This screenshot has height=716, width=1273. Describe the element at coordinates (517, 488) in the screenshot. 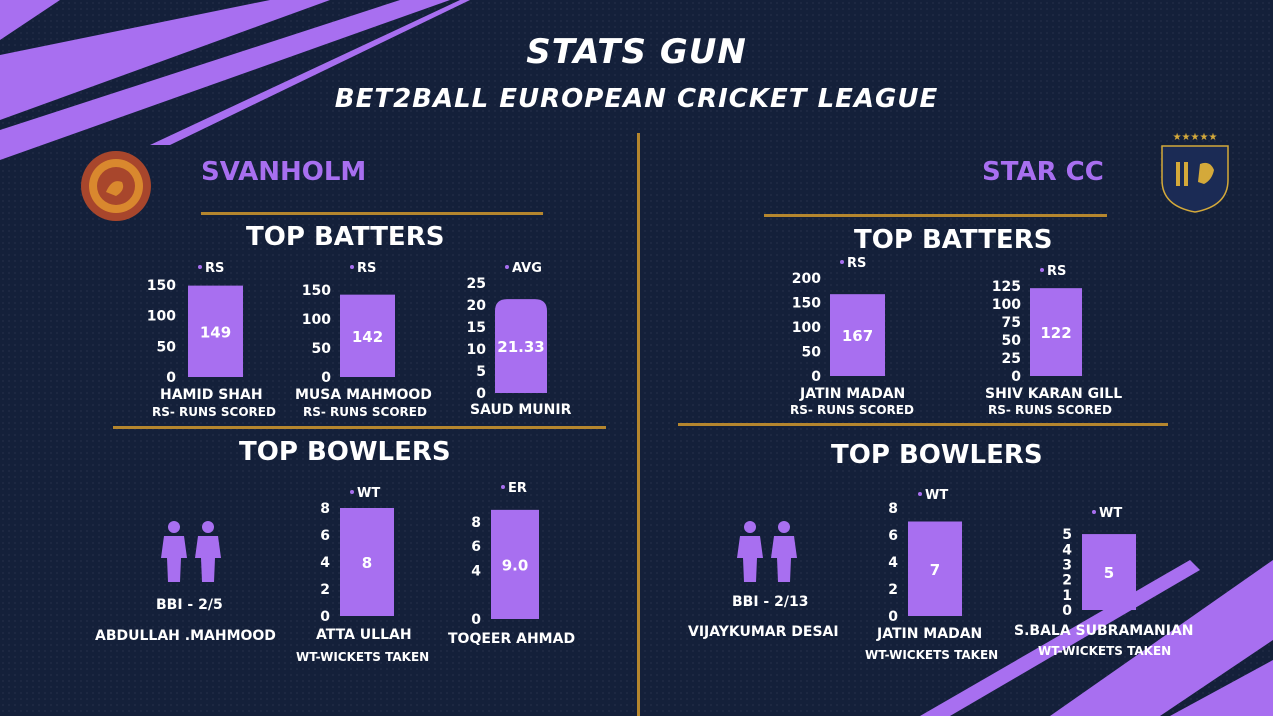

I see `legend-label: ER` at that location.